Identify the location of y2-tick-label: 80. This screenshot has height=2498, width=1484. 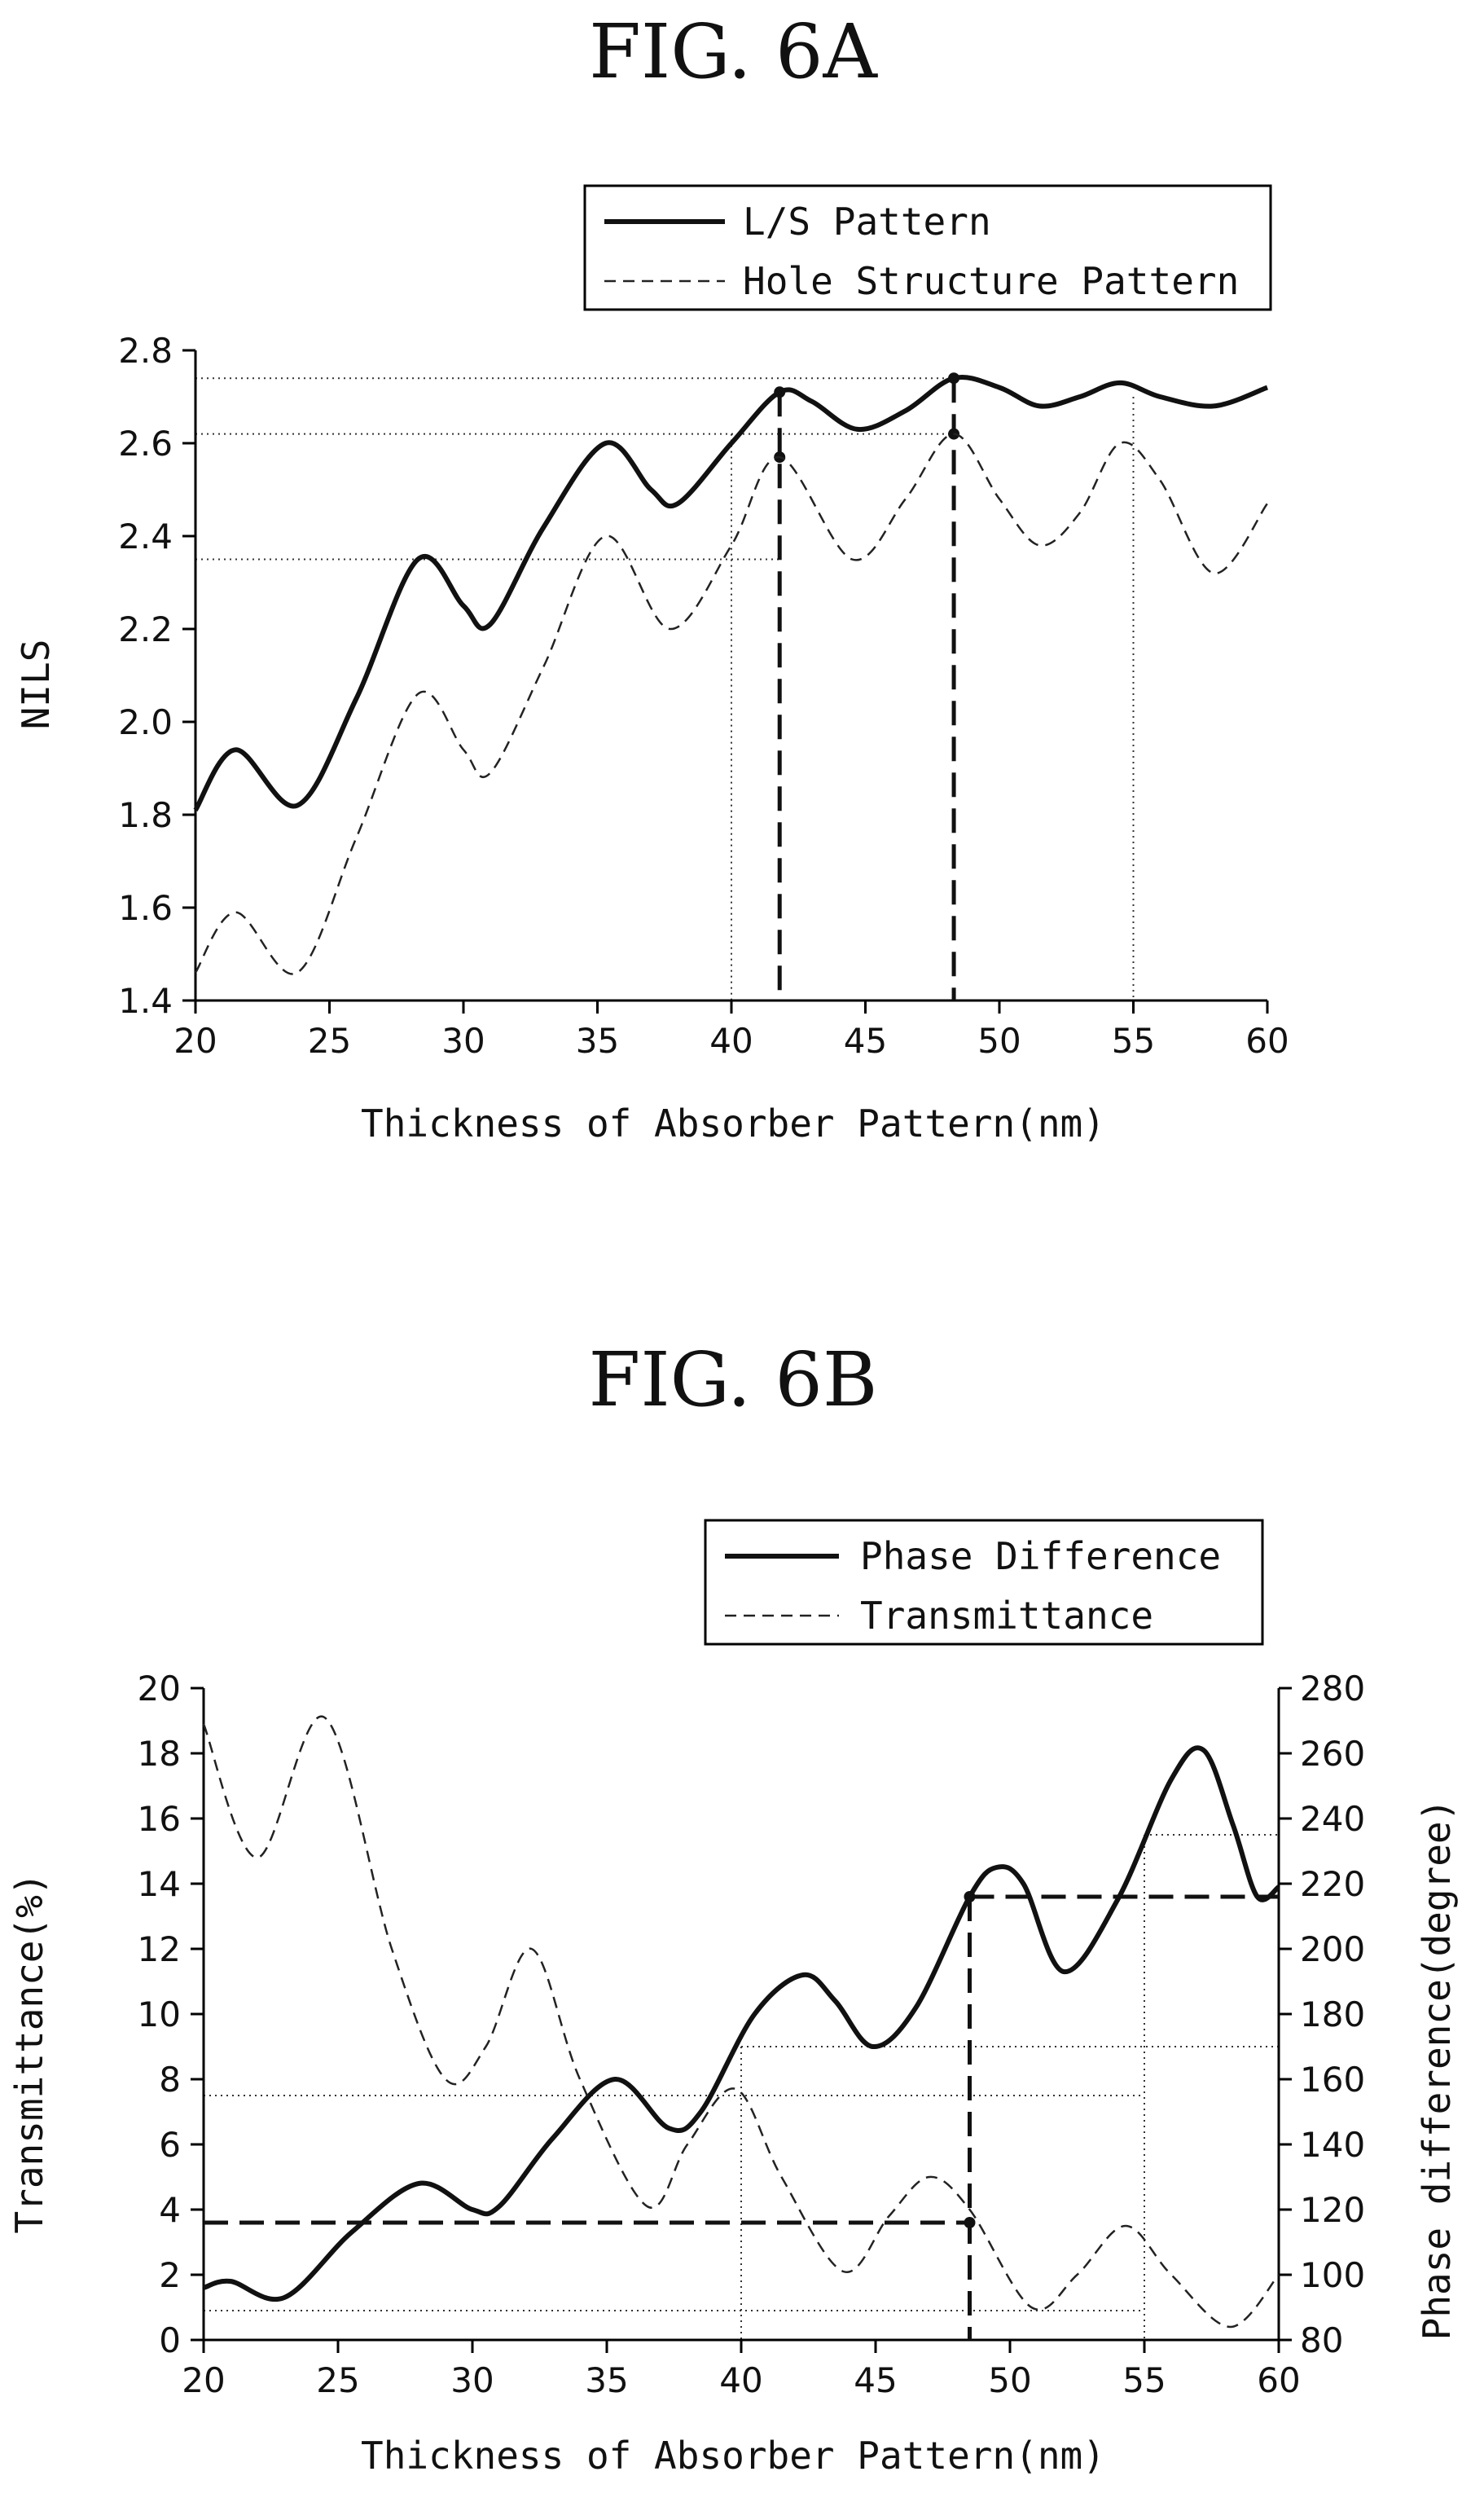
(1321, 2340).